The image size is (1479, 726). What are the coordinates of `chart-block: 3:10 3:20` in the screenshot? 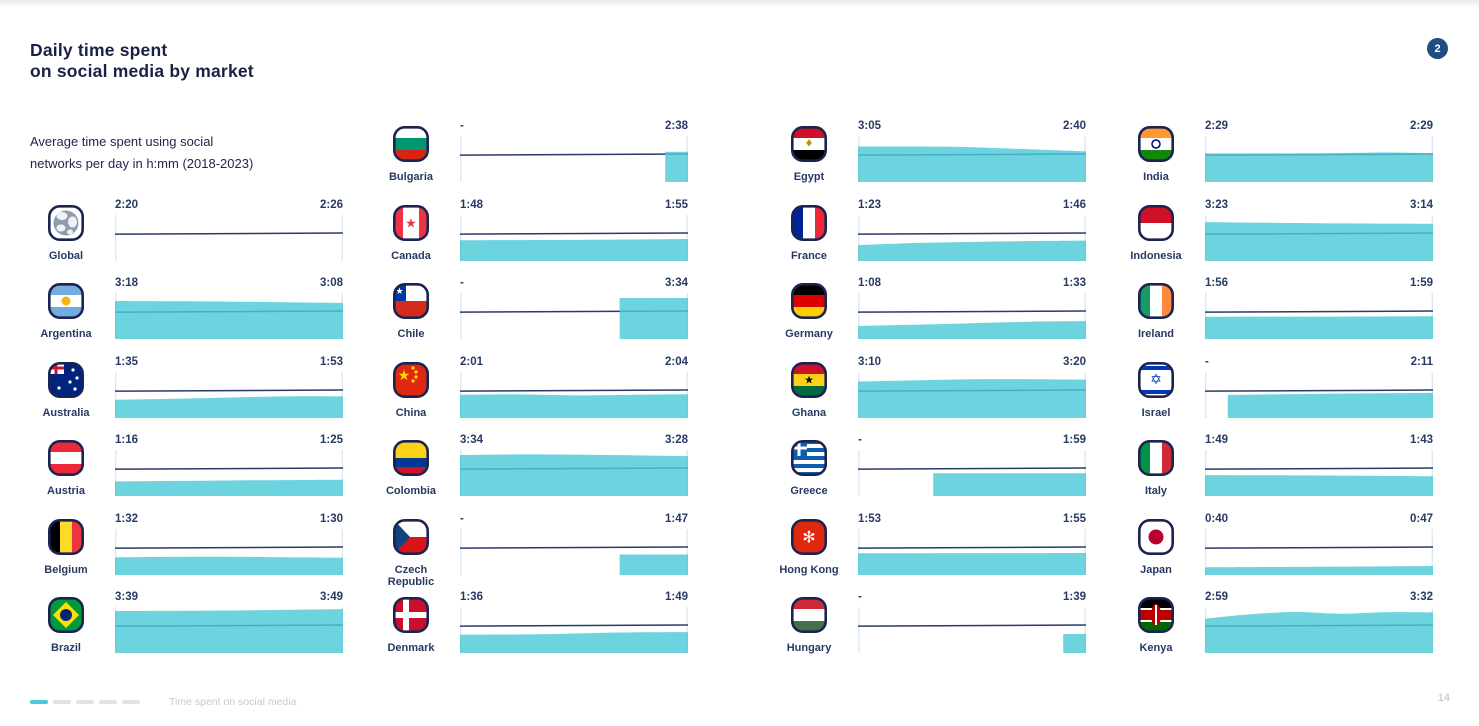 It's located at (972, 387).